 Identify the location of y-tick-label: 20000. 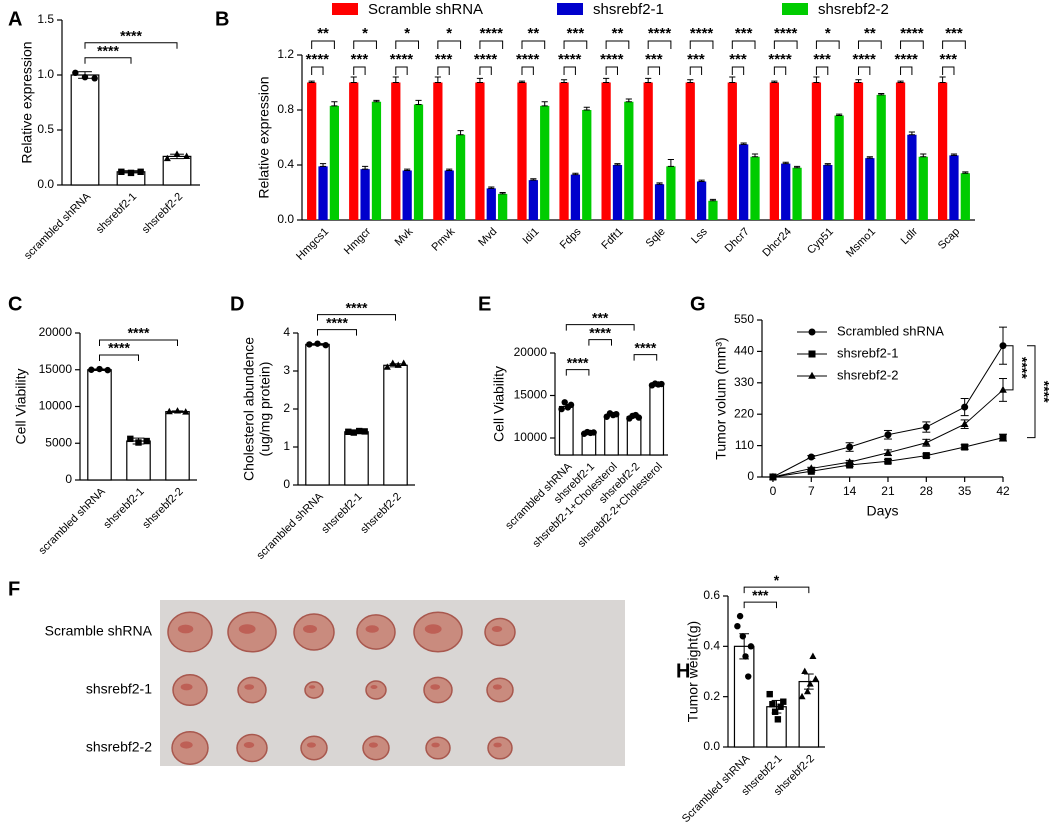
(56, 332).